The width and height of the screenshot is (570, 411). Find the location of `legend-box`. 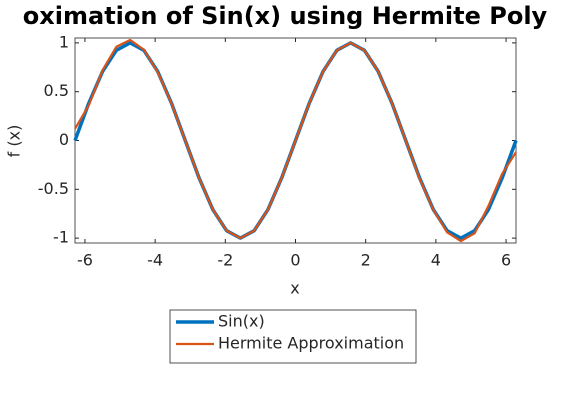

legend-box is located at coordinates (293, 336).